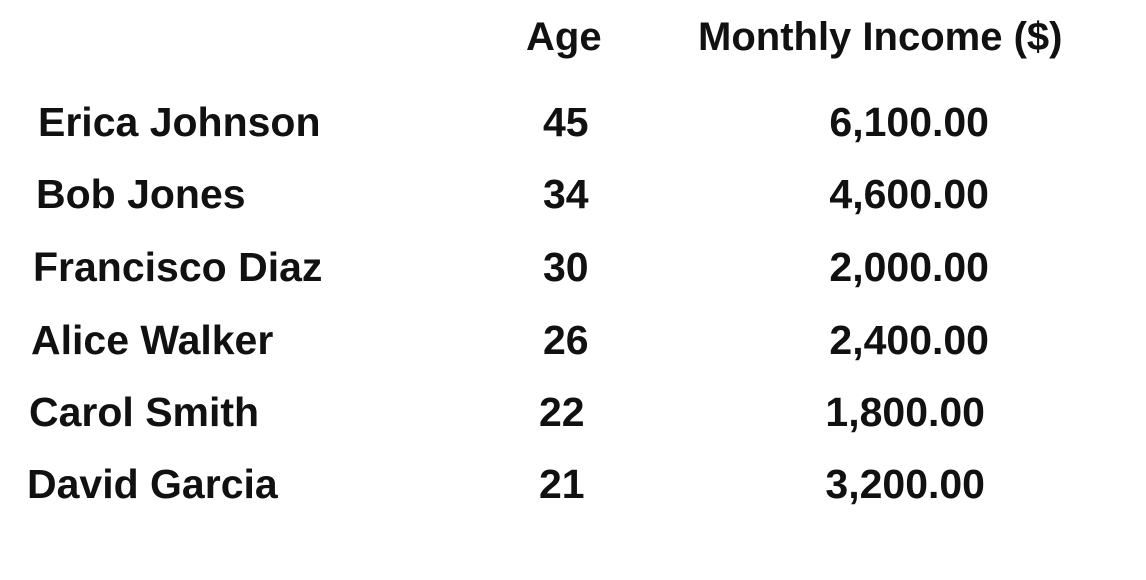  I want to click on row-name: Alice Walker, so click(152, 340).